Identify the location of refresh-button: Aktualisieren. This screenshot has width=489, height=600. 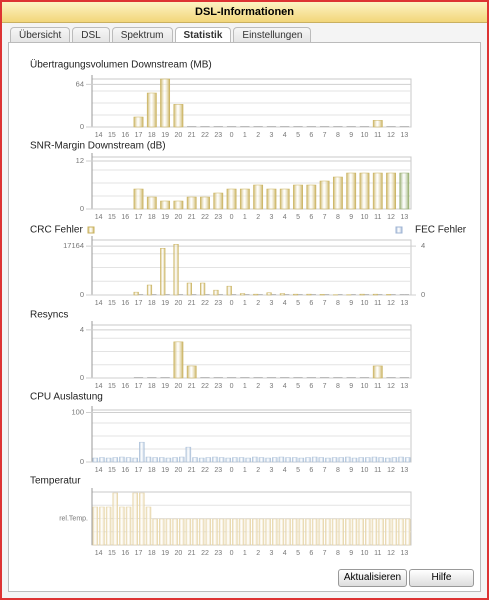
(372, 578).